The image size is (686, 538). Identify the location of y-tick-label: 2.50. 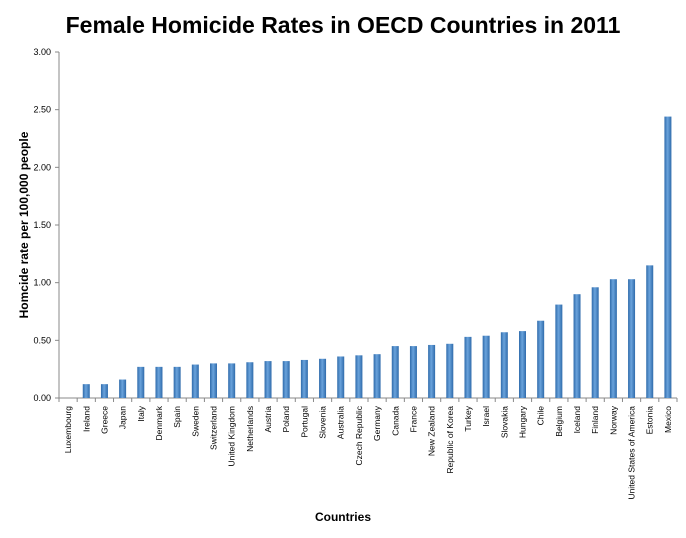
(42, 110).